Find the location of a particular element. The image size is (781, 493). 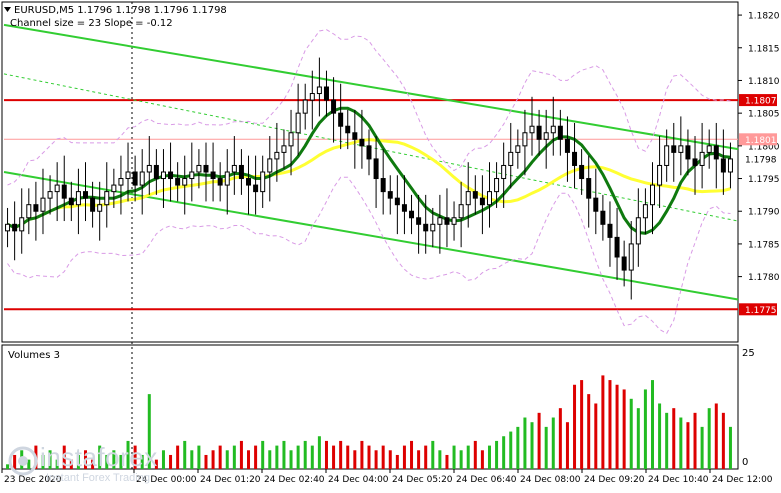

price-tick-label: 1.1805 is located at coordinates (764, 115).